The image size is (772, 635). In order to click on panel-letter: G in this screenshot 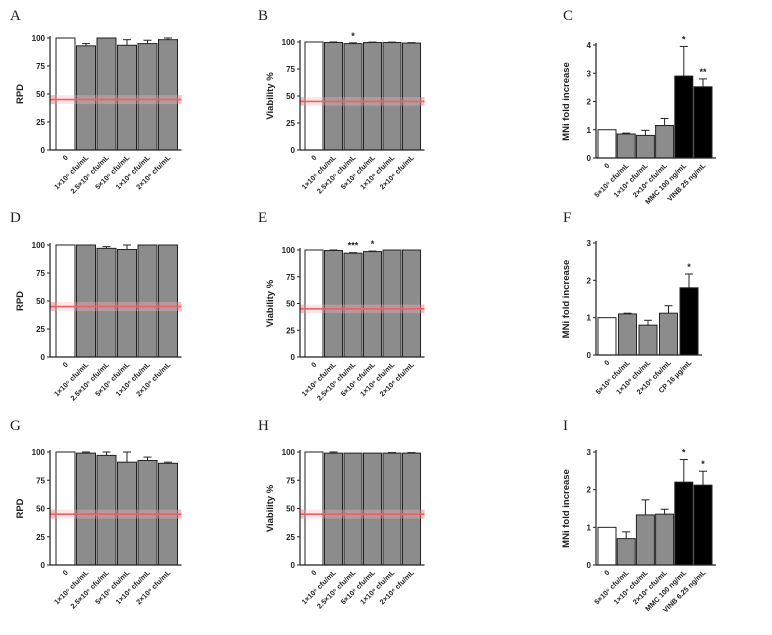, I will do `click(15, 426)`.